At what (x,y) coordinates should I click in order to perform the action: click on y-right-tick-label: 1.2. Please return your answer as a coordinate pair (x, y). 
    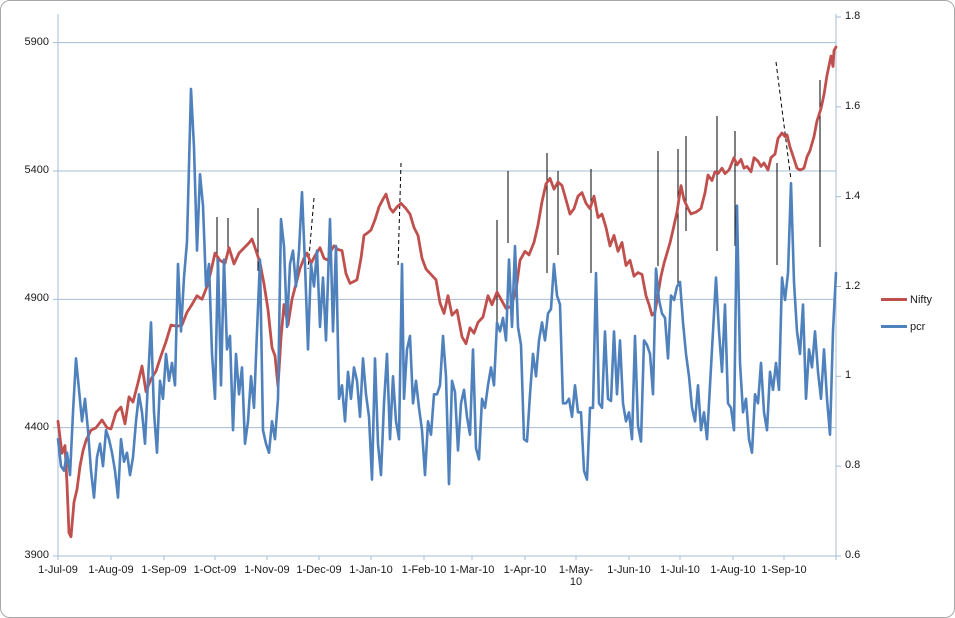
    Looking at the image, I should click on (853, 285).